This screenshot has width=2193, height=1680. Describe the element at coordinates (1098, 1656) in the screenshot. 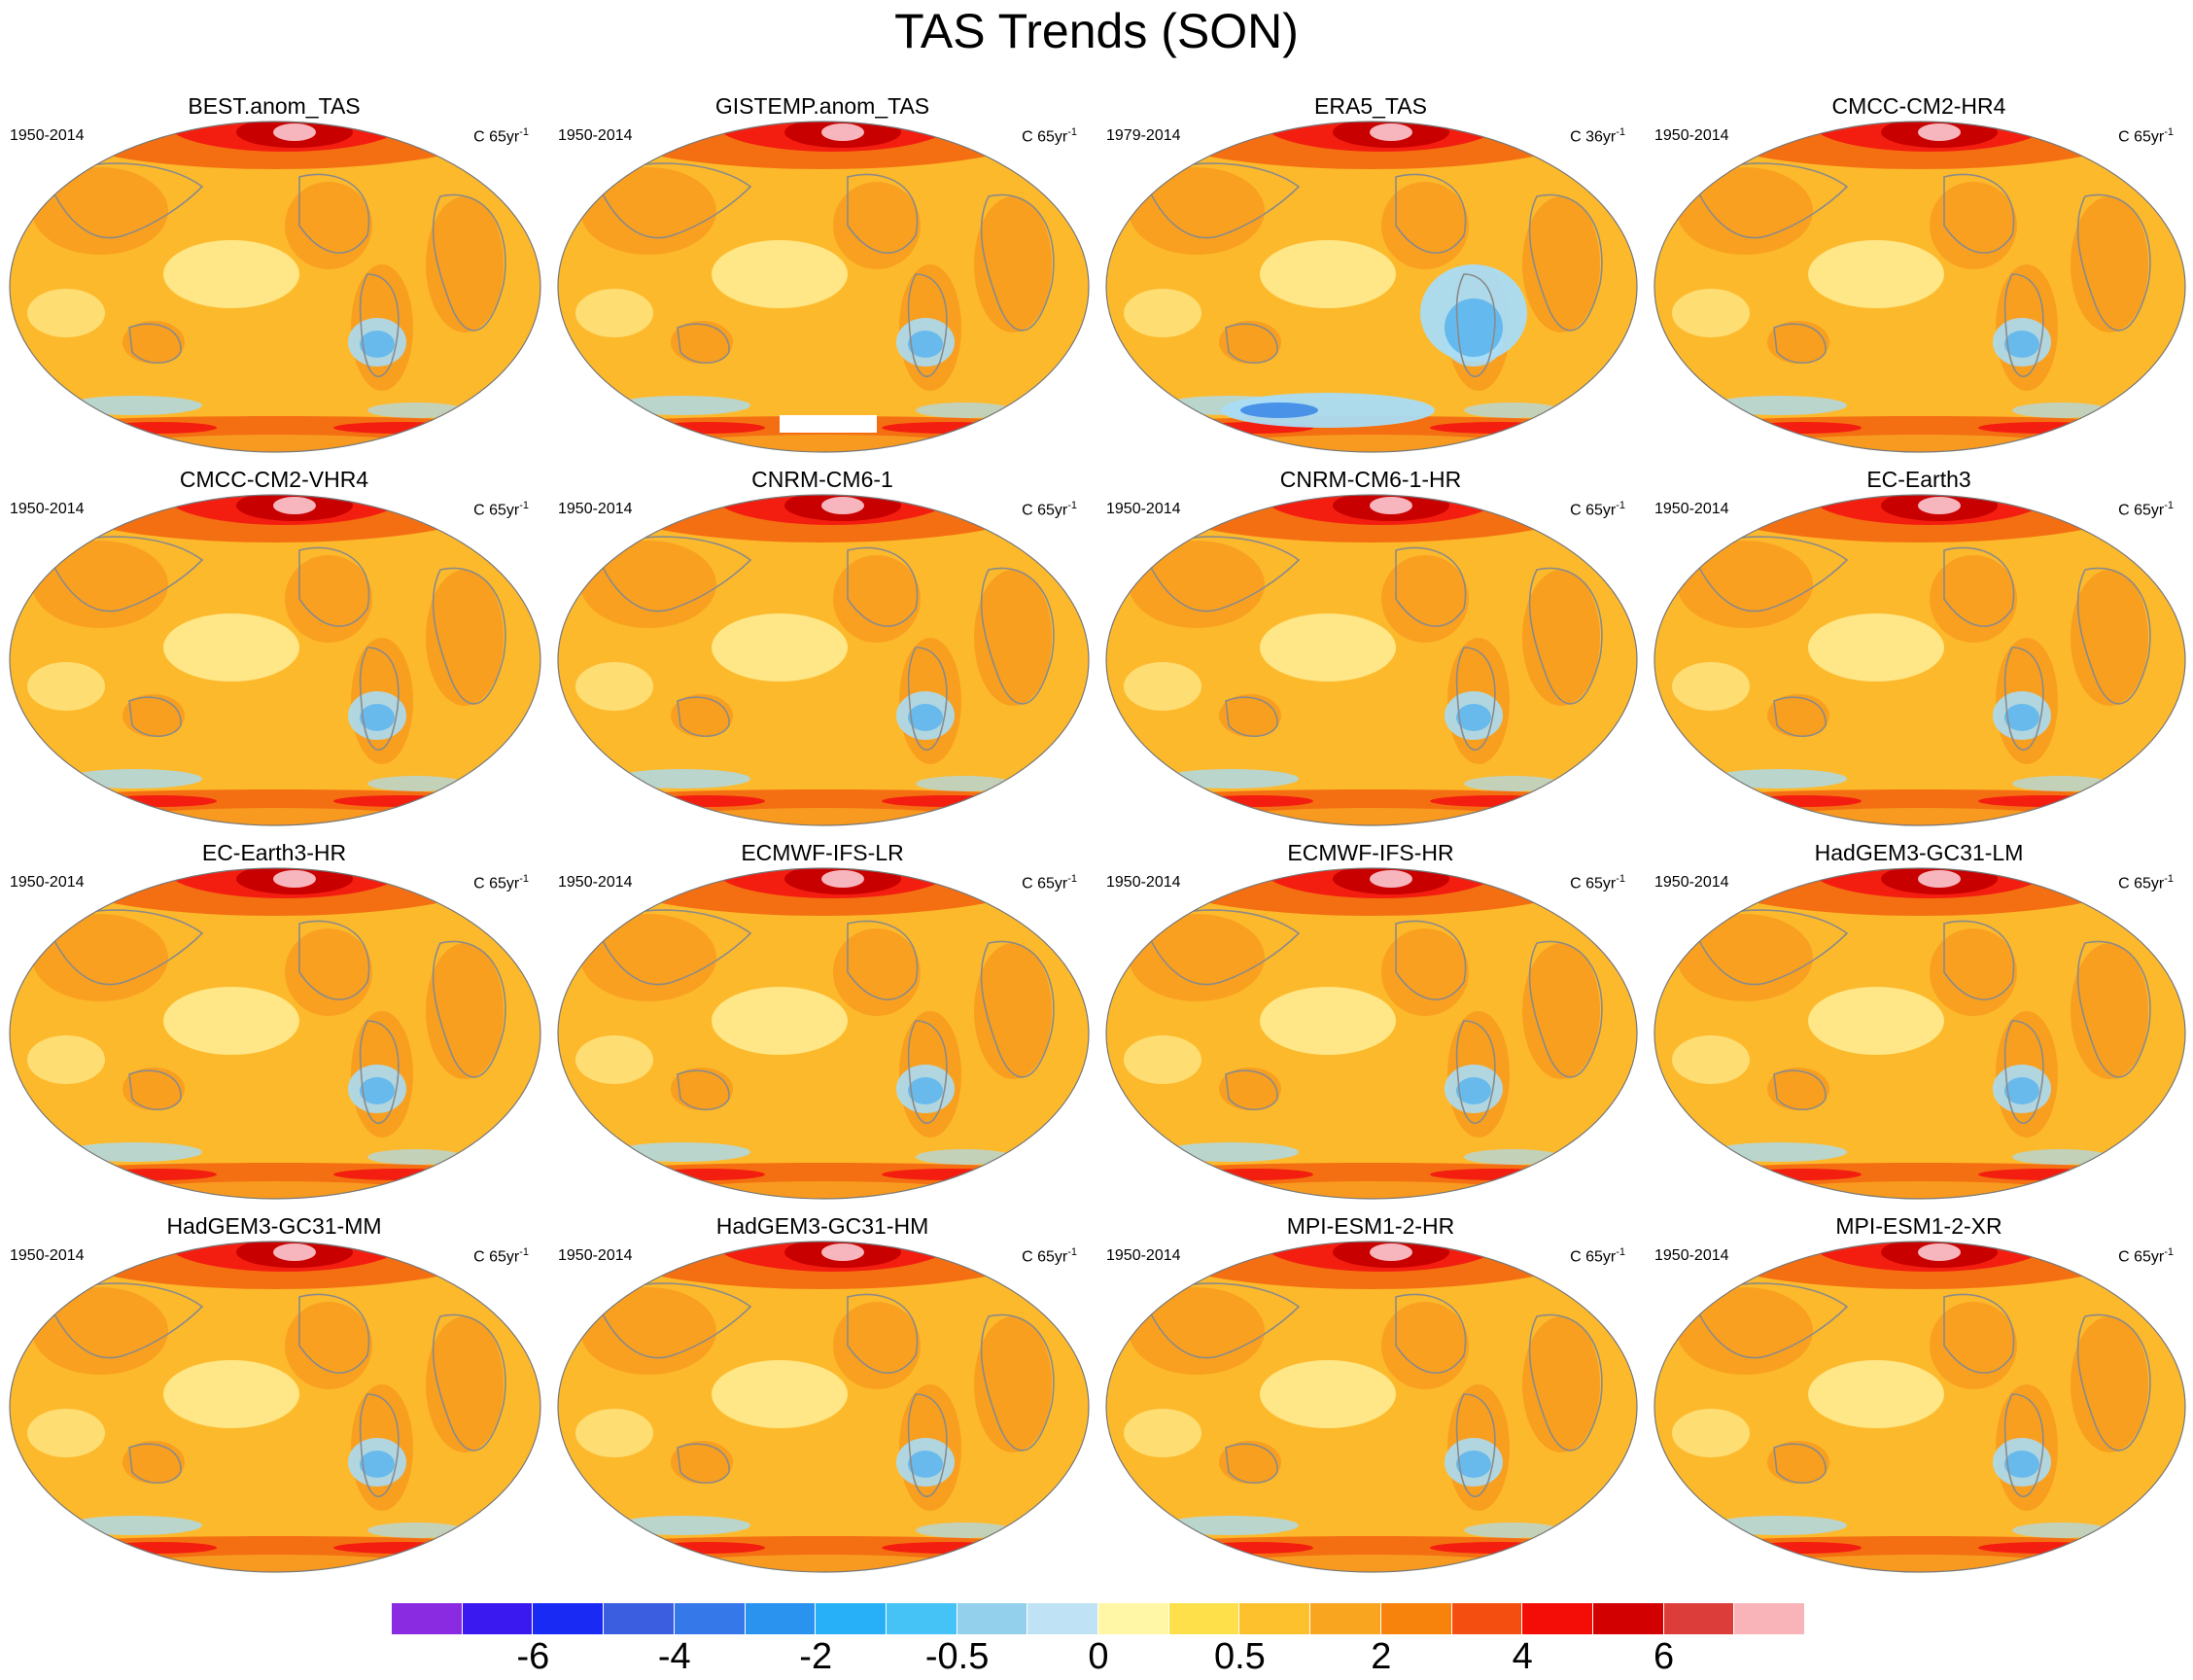

I see `colorbar-tick-label: 0` at that location.